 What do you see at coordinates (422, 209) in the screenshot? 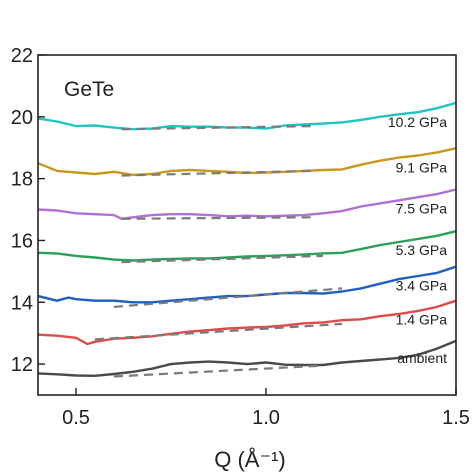
I see `series-label-4: 7.5 GPa` at bounding box center [422, 209].